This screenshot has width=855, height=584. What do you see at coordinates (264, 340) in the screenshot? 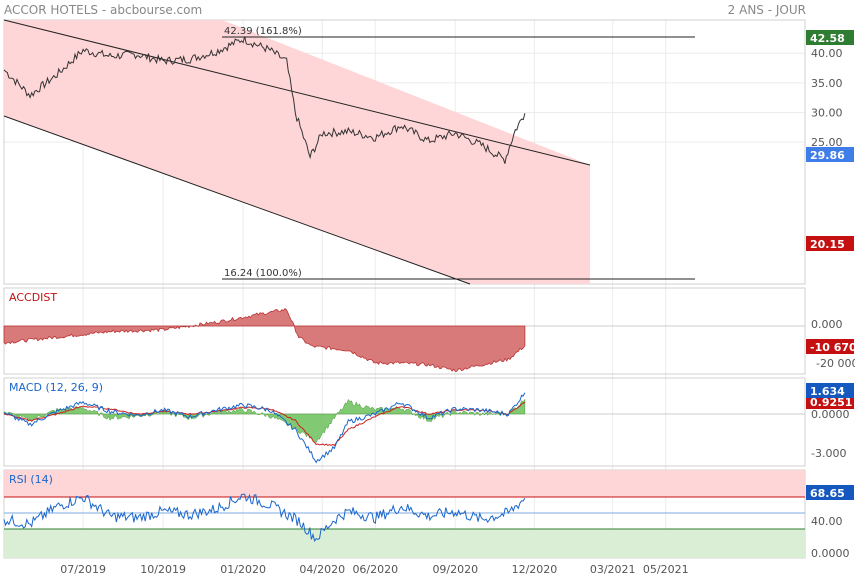
I see `accdist-area` at bounding box center [264, 340].